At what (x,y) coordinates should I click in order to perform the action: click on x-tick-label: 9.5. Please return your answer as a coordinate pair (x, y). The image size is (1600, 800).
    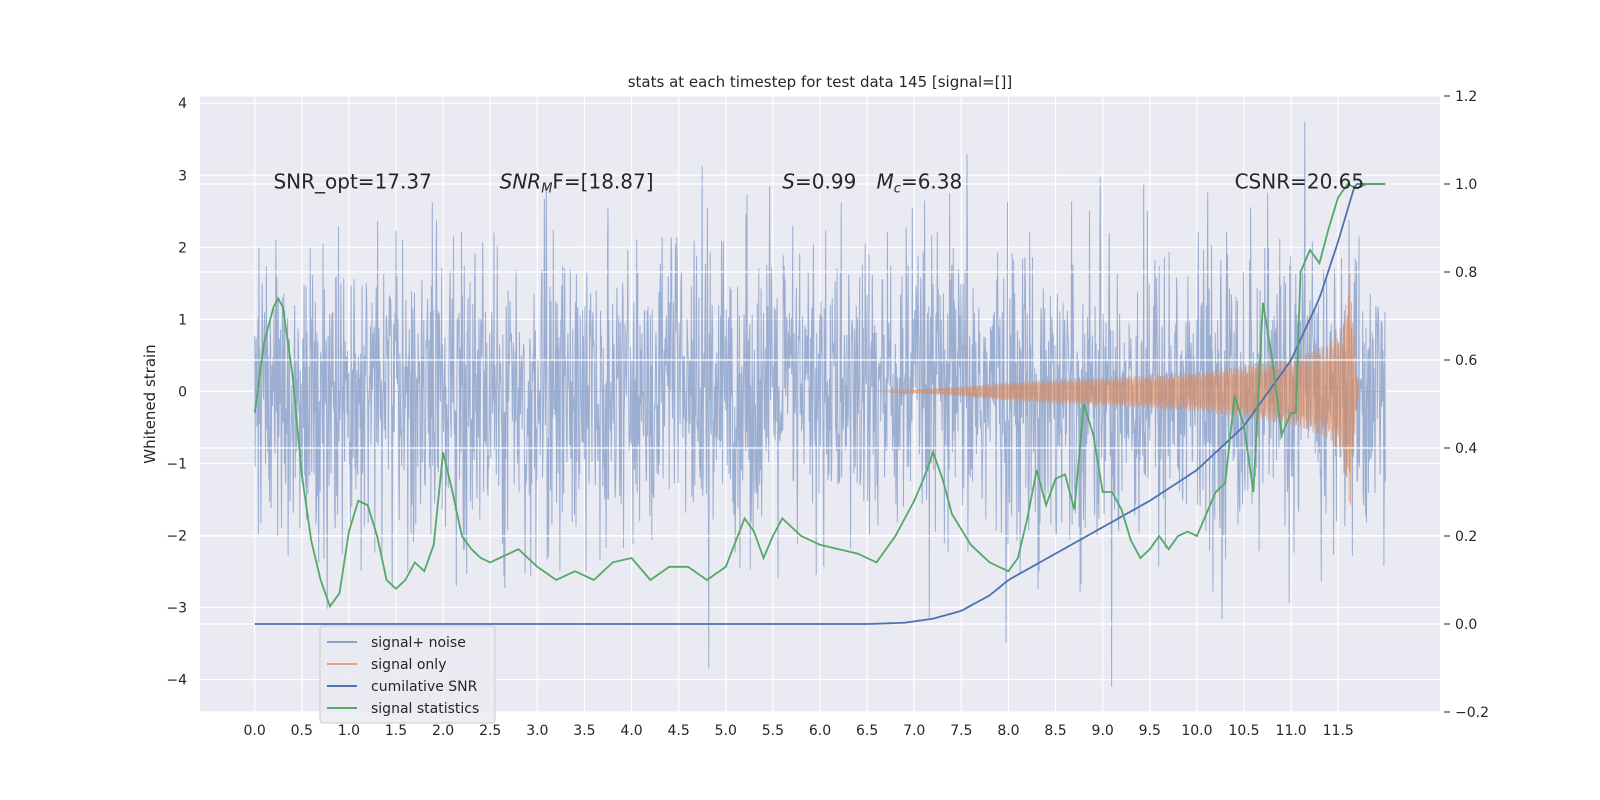
    Looking at the image, I should click on (1150, 731).